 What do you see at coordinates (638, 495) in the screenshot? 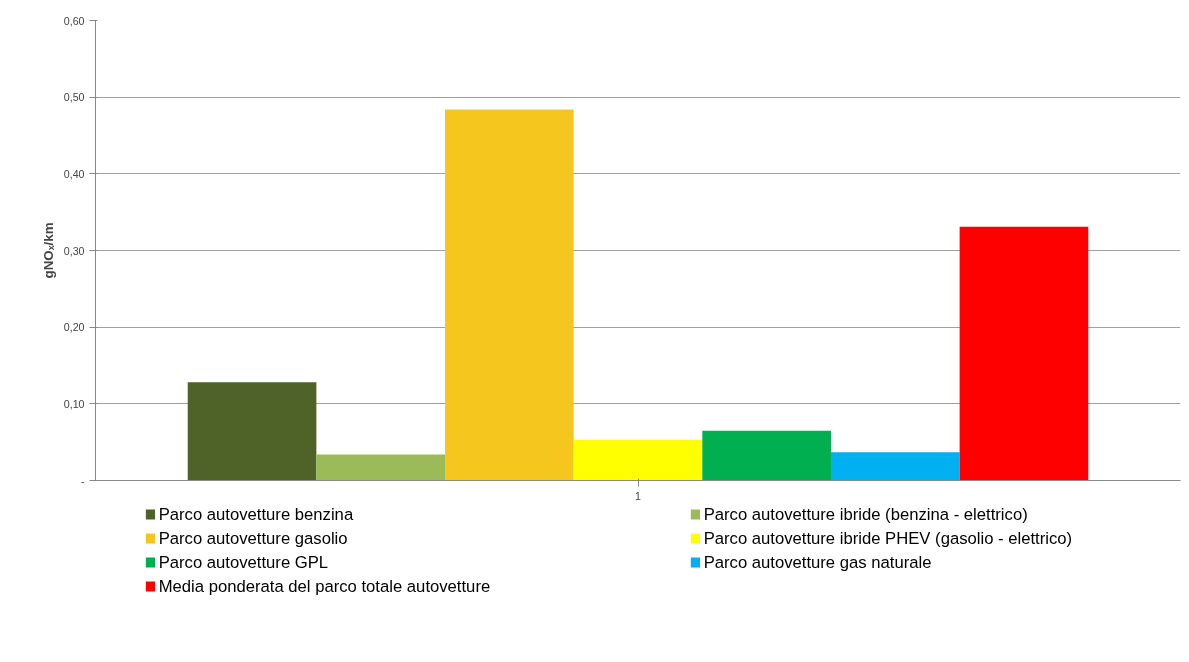
I see `x-tick-label: 1` at bounding box center [638, 495].